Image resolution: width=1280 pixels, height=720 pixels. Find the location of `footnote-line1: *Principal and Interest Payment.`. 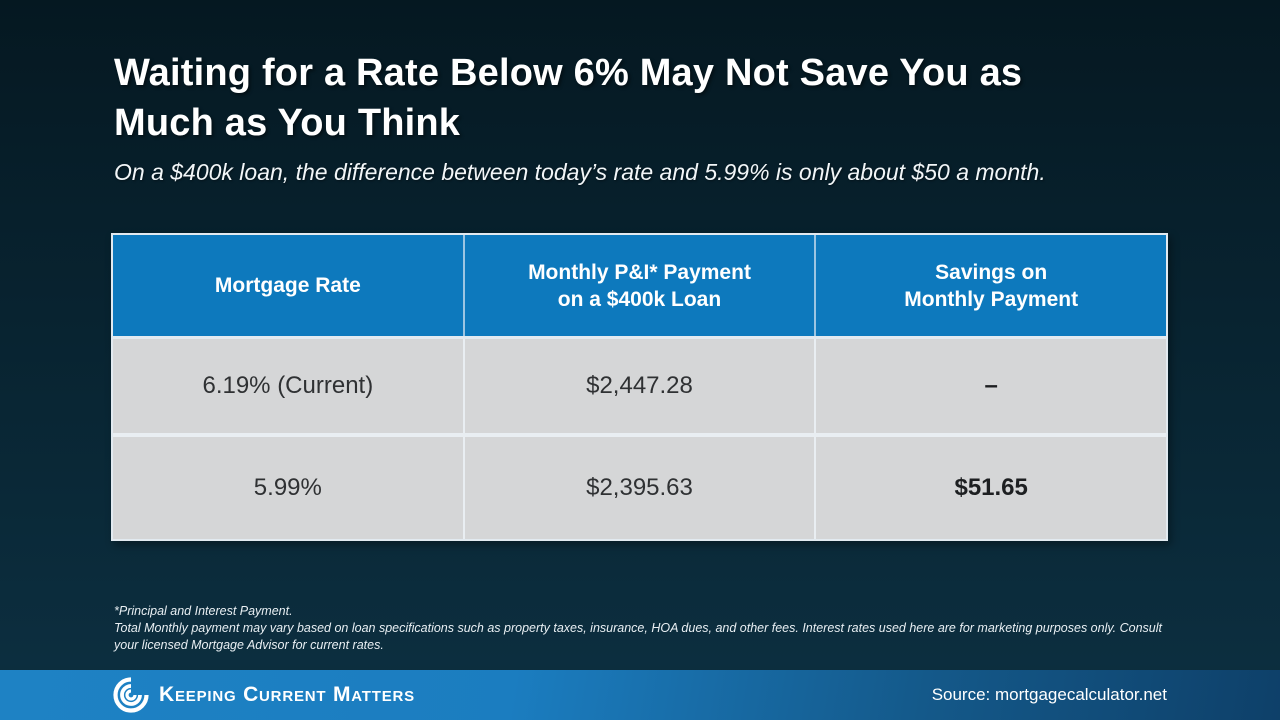

footnote-line1: *Principal and Interest Payment. is located at coordinates (203, 611).